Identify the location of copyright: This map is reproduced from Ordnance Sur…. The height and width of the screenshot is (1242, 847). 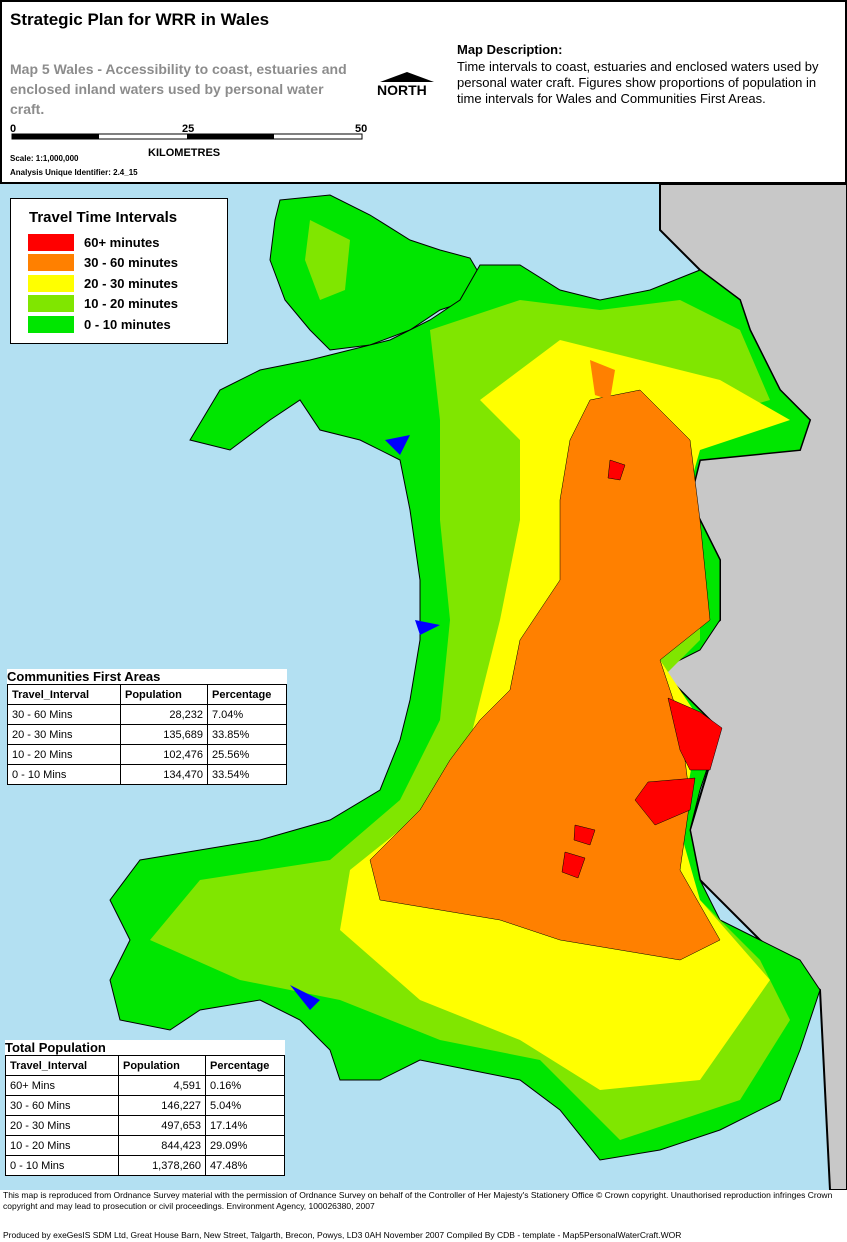
(418, 1200).